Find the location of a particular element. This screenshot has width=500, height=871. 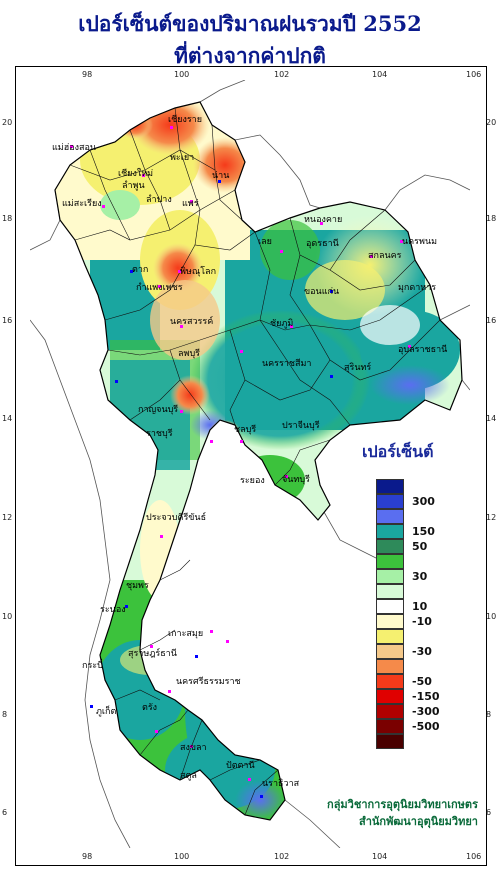

x-tick-bottom: 100 is located at coordinates (182, 856).